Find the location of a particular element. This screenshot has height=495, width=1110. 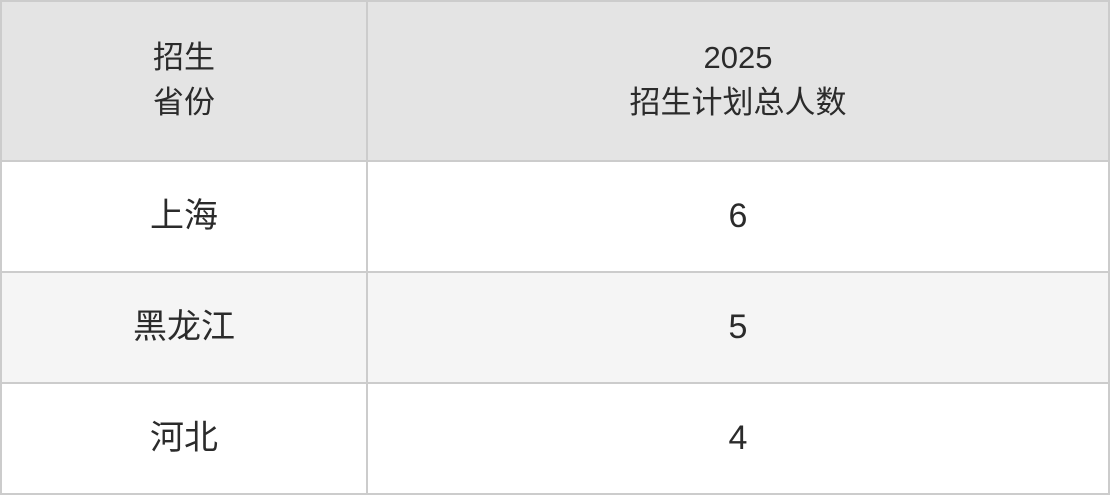

header-province-line2: 省份 is located at coordinates (184, 102).